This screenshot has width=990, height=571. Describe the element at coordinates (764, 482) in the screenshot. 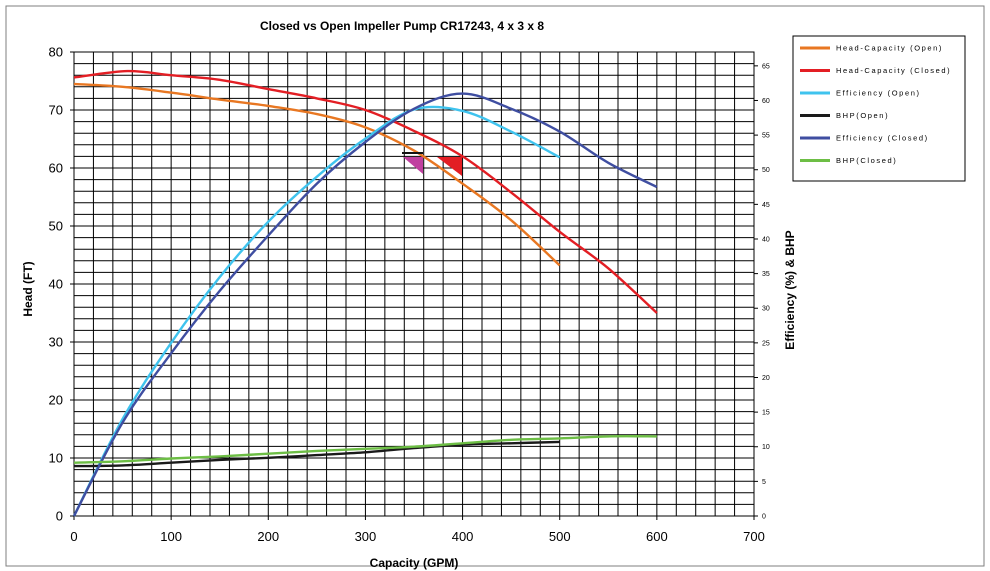

I see `y2-tick-label: 5` at that location.